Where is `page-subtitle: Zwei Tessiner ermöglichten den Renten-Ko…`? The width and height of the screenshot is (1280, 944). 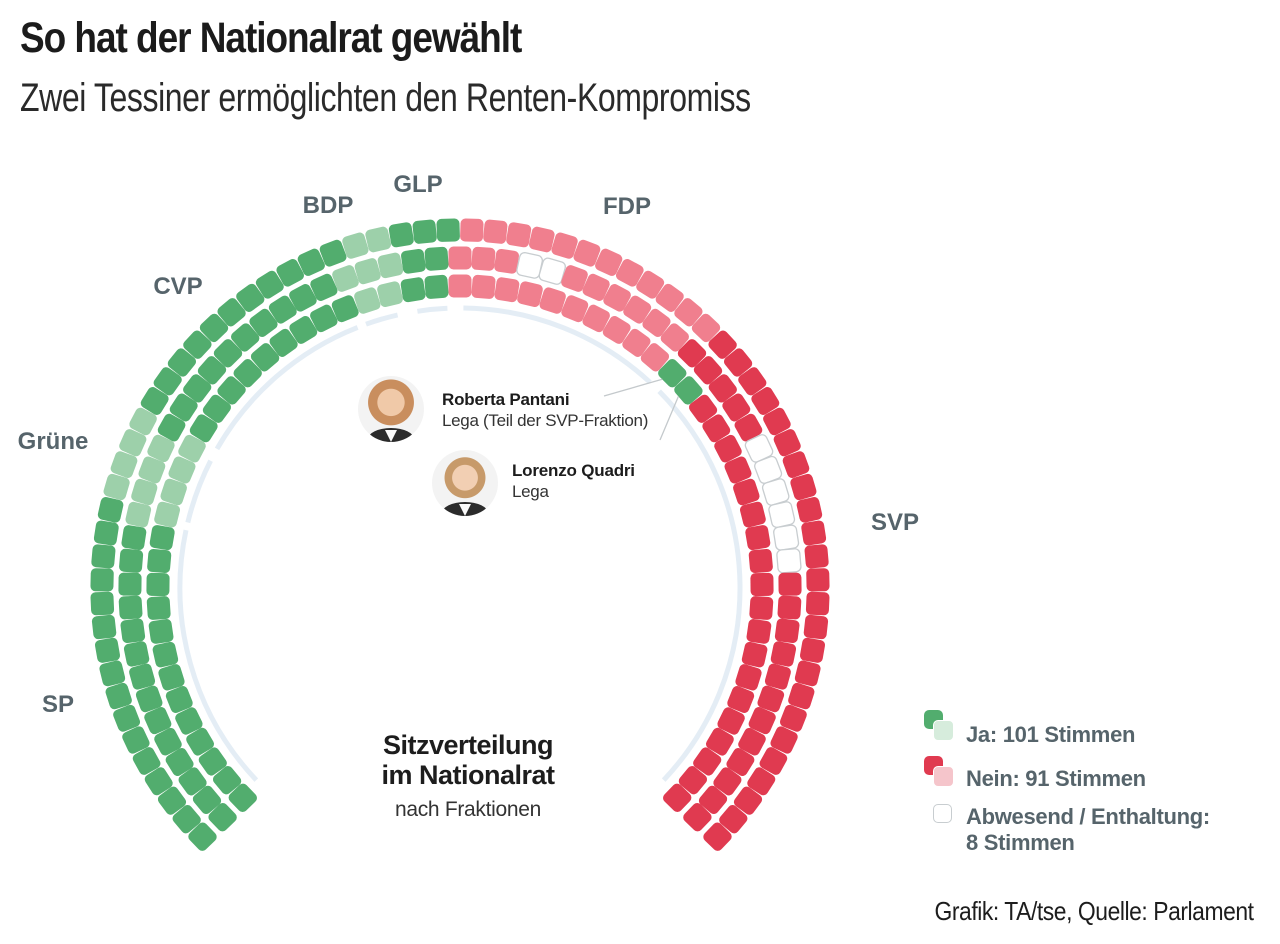 page-subtitle: Zwei Tessiner ermöglichten den Renten-Ko… is located at coordinates (385, 98).